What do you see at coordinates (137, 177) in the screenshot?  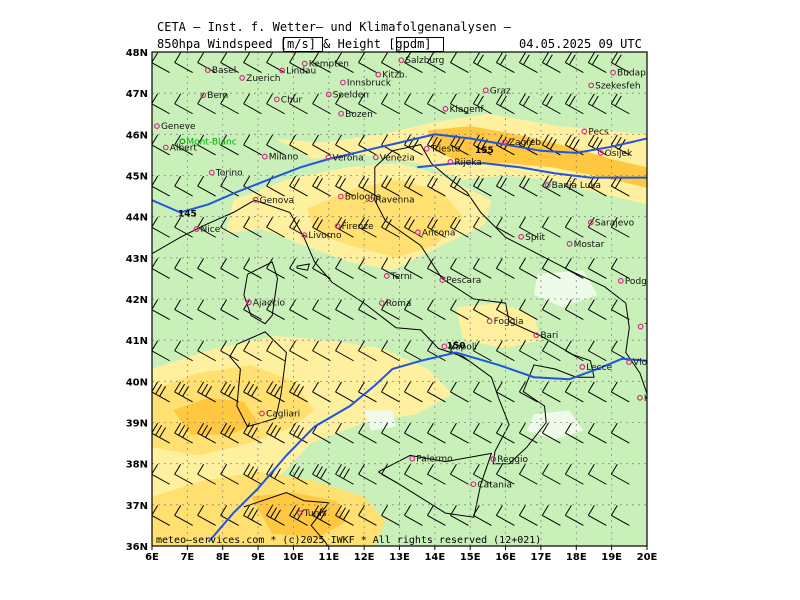 I see `lat-tick-label: 45N` at bounding box center [137, 177].